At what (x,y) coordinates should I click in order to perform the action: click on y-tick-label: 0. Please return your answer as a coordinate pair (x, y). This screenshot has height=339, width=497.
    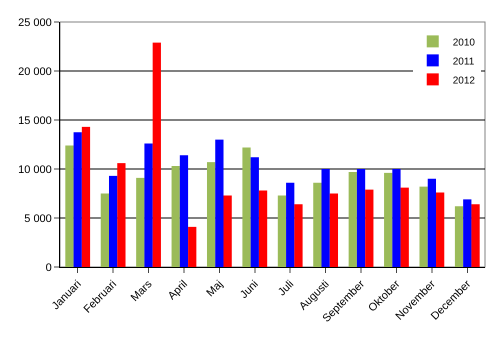
    Looking at the image, I should click on (49, 268).